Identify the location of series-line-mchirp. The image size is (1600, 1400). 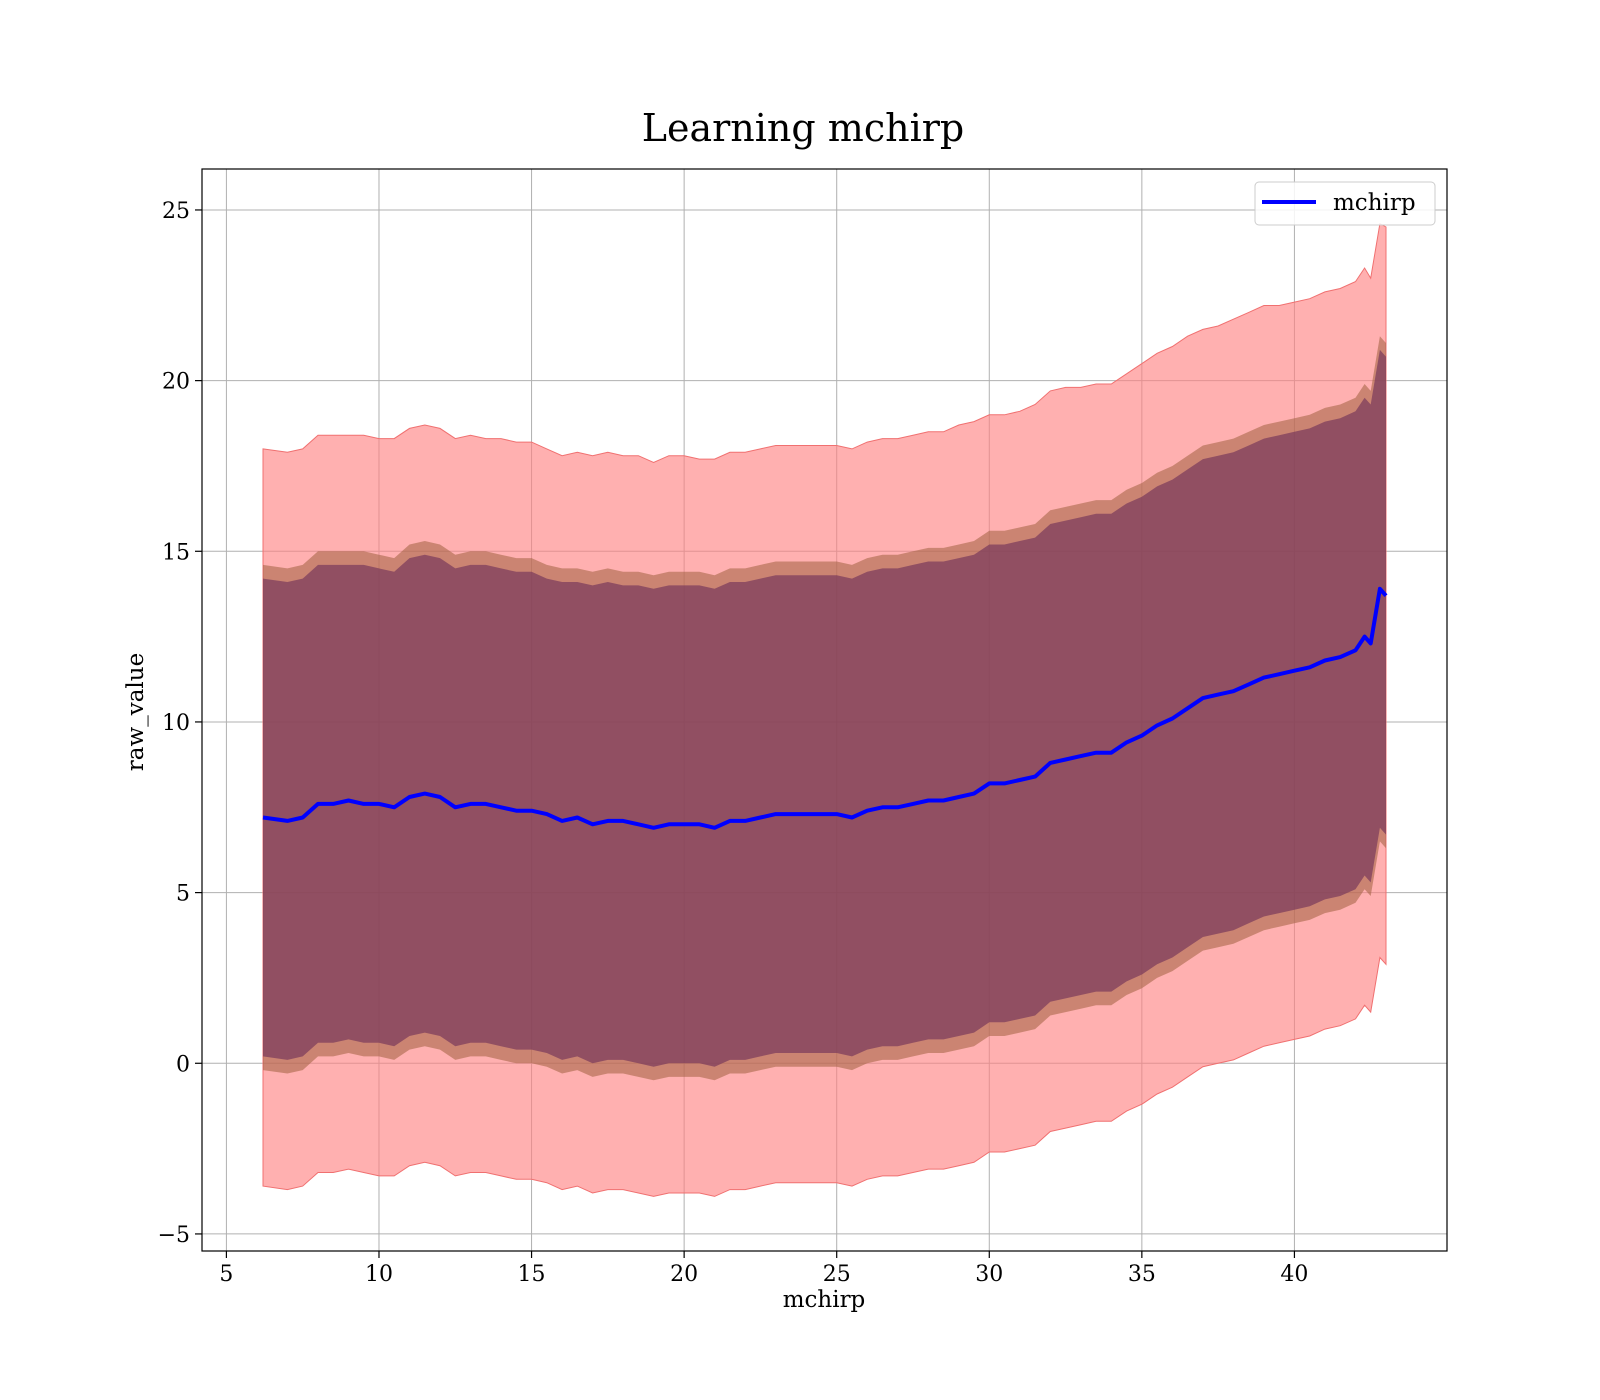
(825, 708).